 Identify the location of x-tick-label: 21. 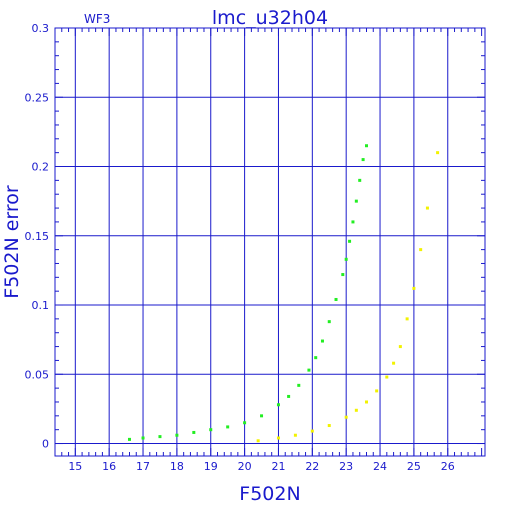
(278, 466).